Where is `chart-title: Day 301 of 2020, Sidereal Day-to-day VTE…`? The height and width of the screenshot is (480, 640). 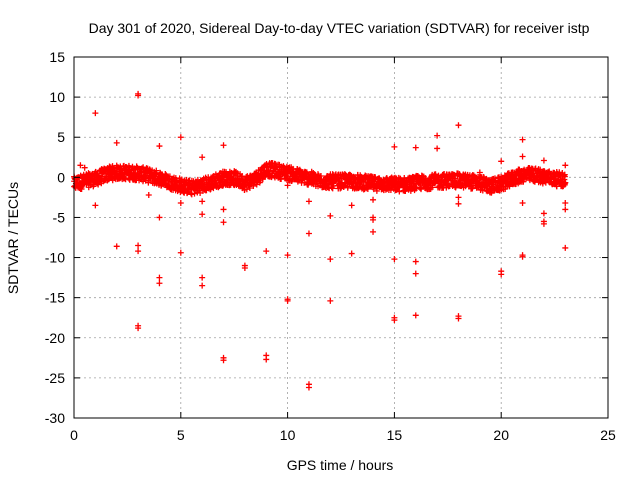
chart-title: Day 301 of 2020, Sidereal Day-to-day VTE… is located at coordinates (339, 28).